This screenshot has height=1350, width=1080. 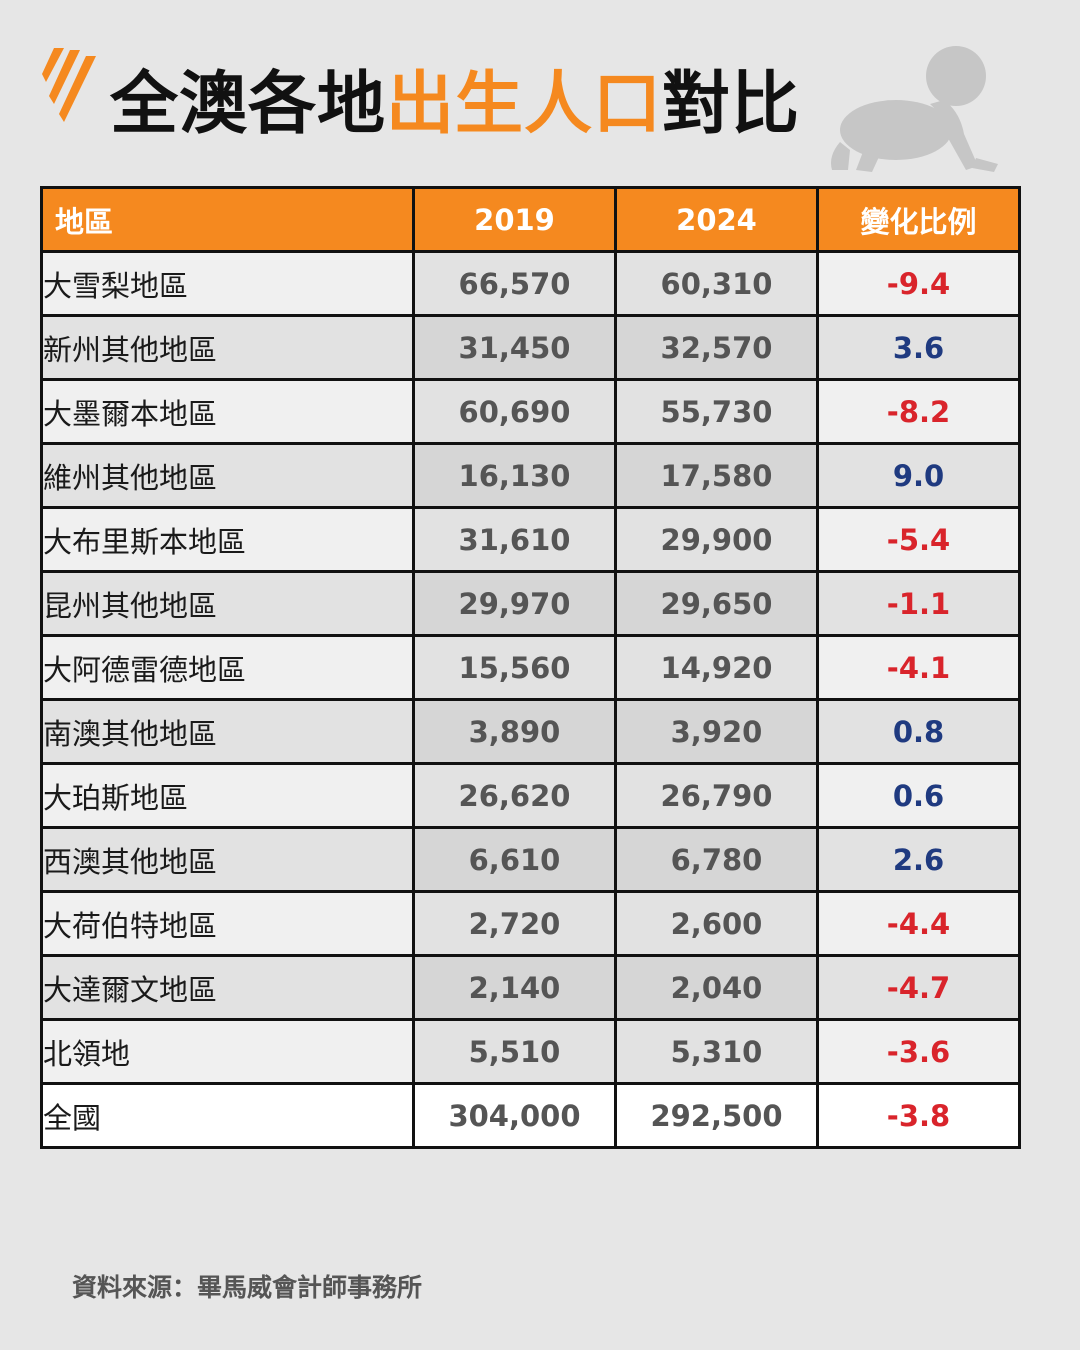 I want to click on table-row: 新州其他地區 31,450 32,570 3.6, so click(x=530, y=347).